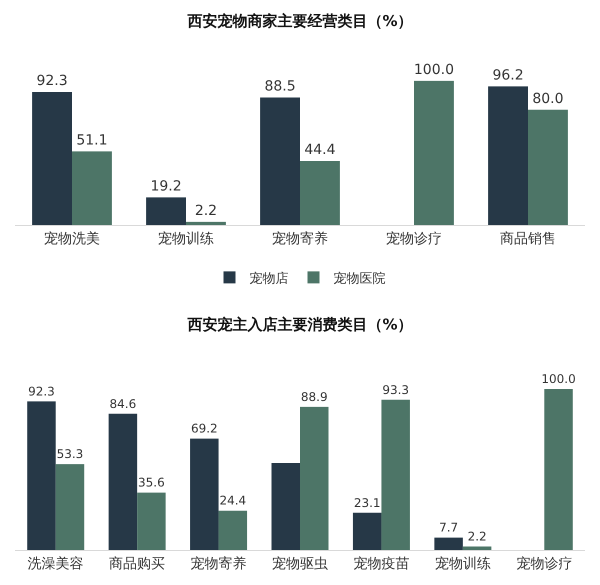  Describe the element at coordinates (137, 564) in the screenshot. I see `x-tick-label: 商品购买` at that location.